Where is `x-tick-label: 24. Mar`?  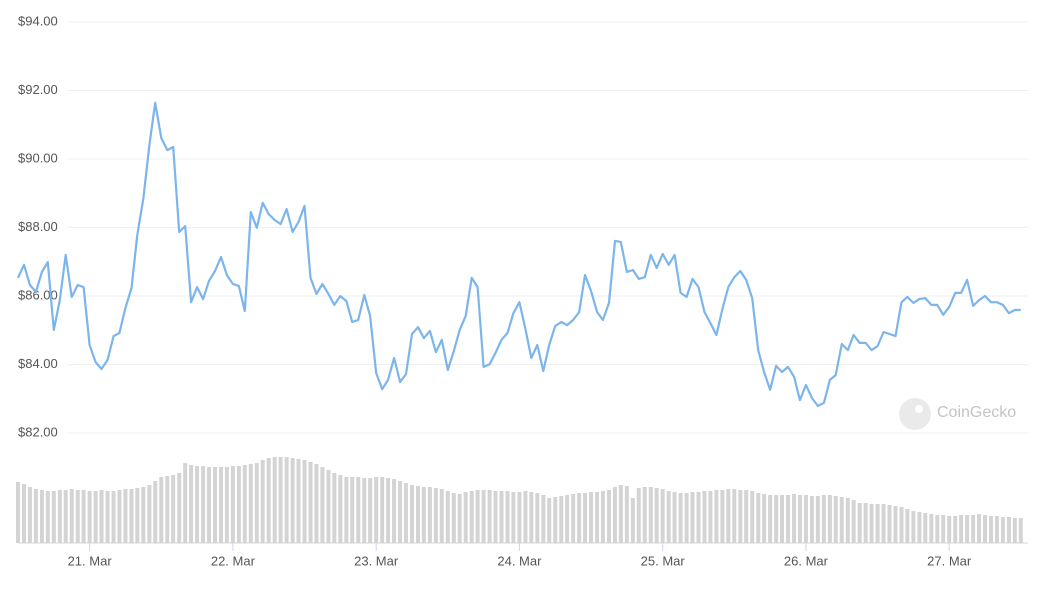 x-tick-label: 24. Mar is located at coordinates (519, 560).